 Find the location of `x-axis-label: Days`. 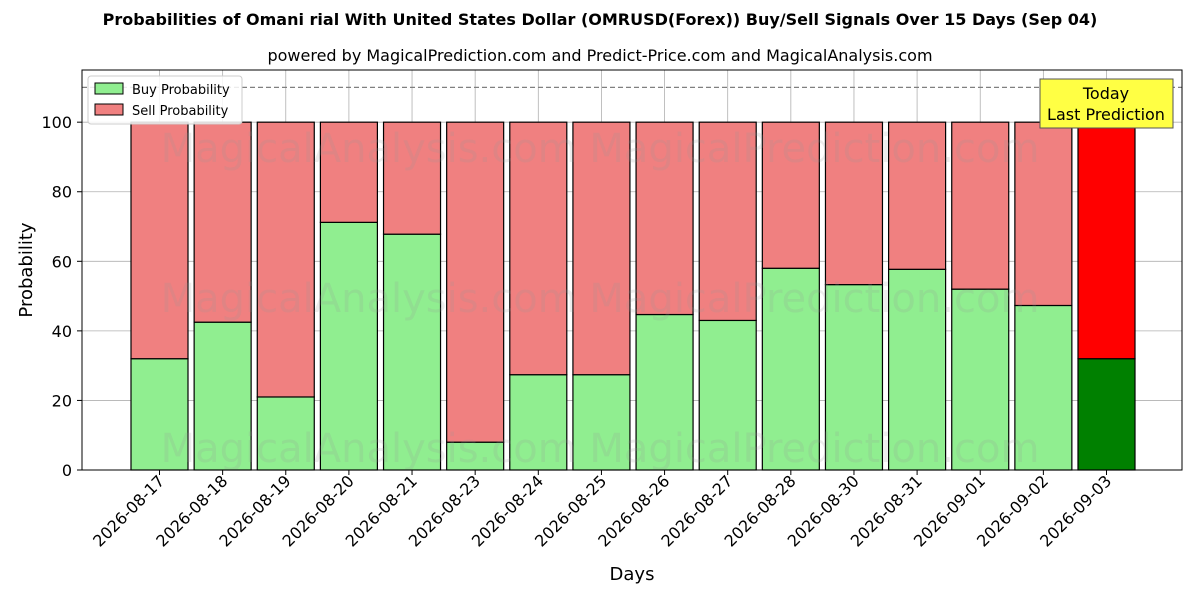

x-axis-label: Days is located at coordinates (632, 574).